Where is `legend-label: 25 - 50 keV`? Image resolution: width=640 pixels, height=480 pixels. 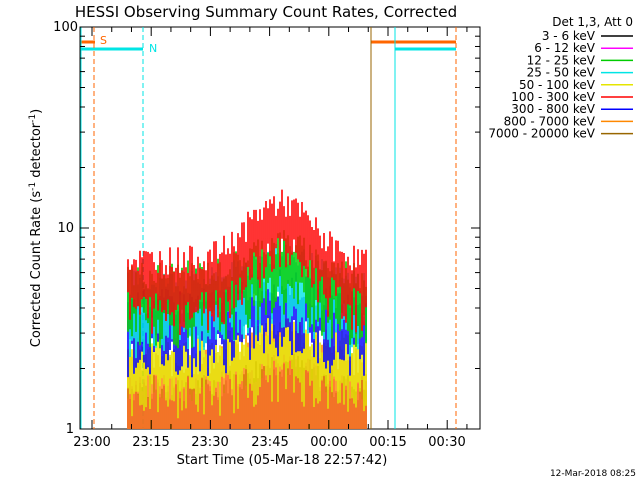
legend-label: 25 - 50 keV is located at coordinates (561, 73).